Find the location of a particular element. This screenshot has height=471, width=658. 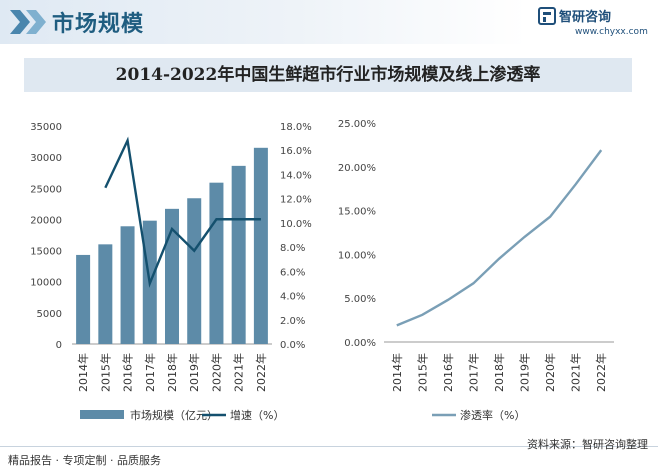

footer-tagline: 精品报告 · 专项定制 · 品质服务 is located at coordinates (84, 460).